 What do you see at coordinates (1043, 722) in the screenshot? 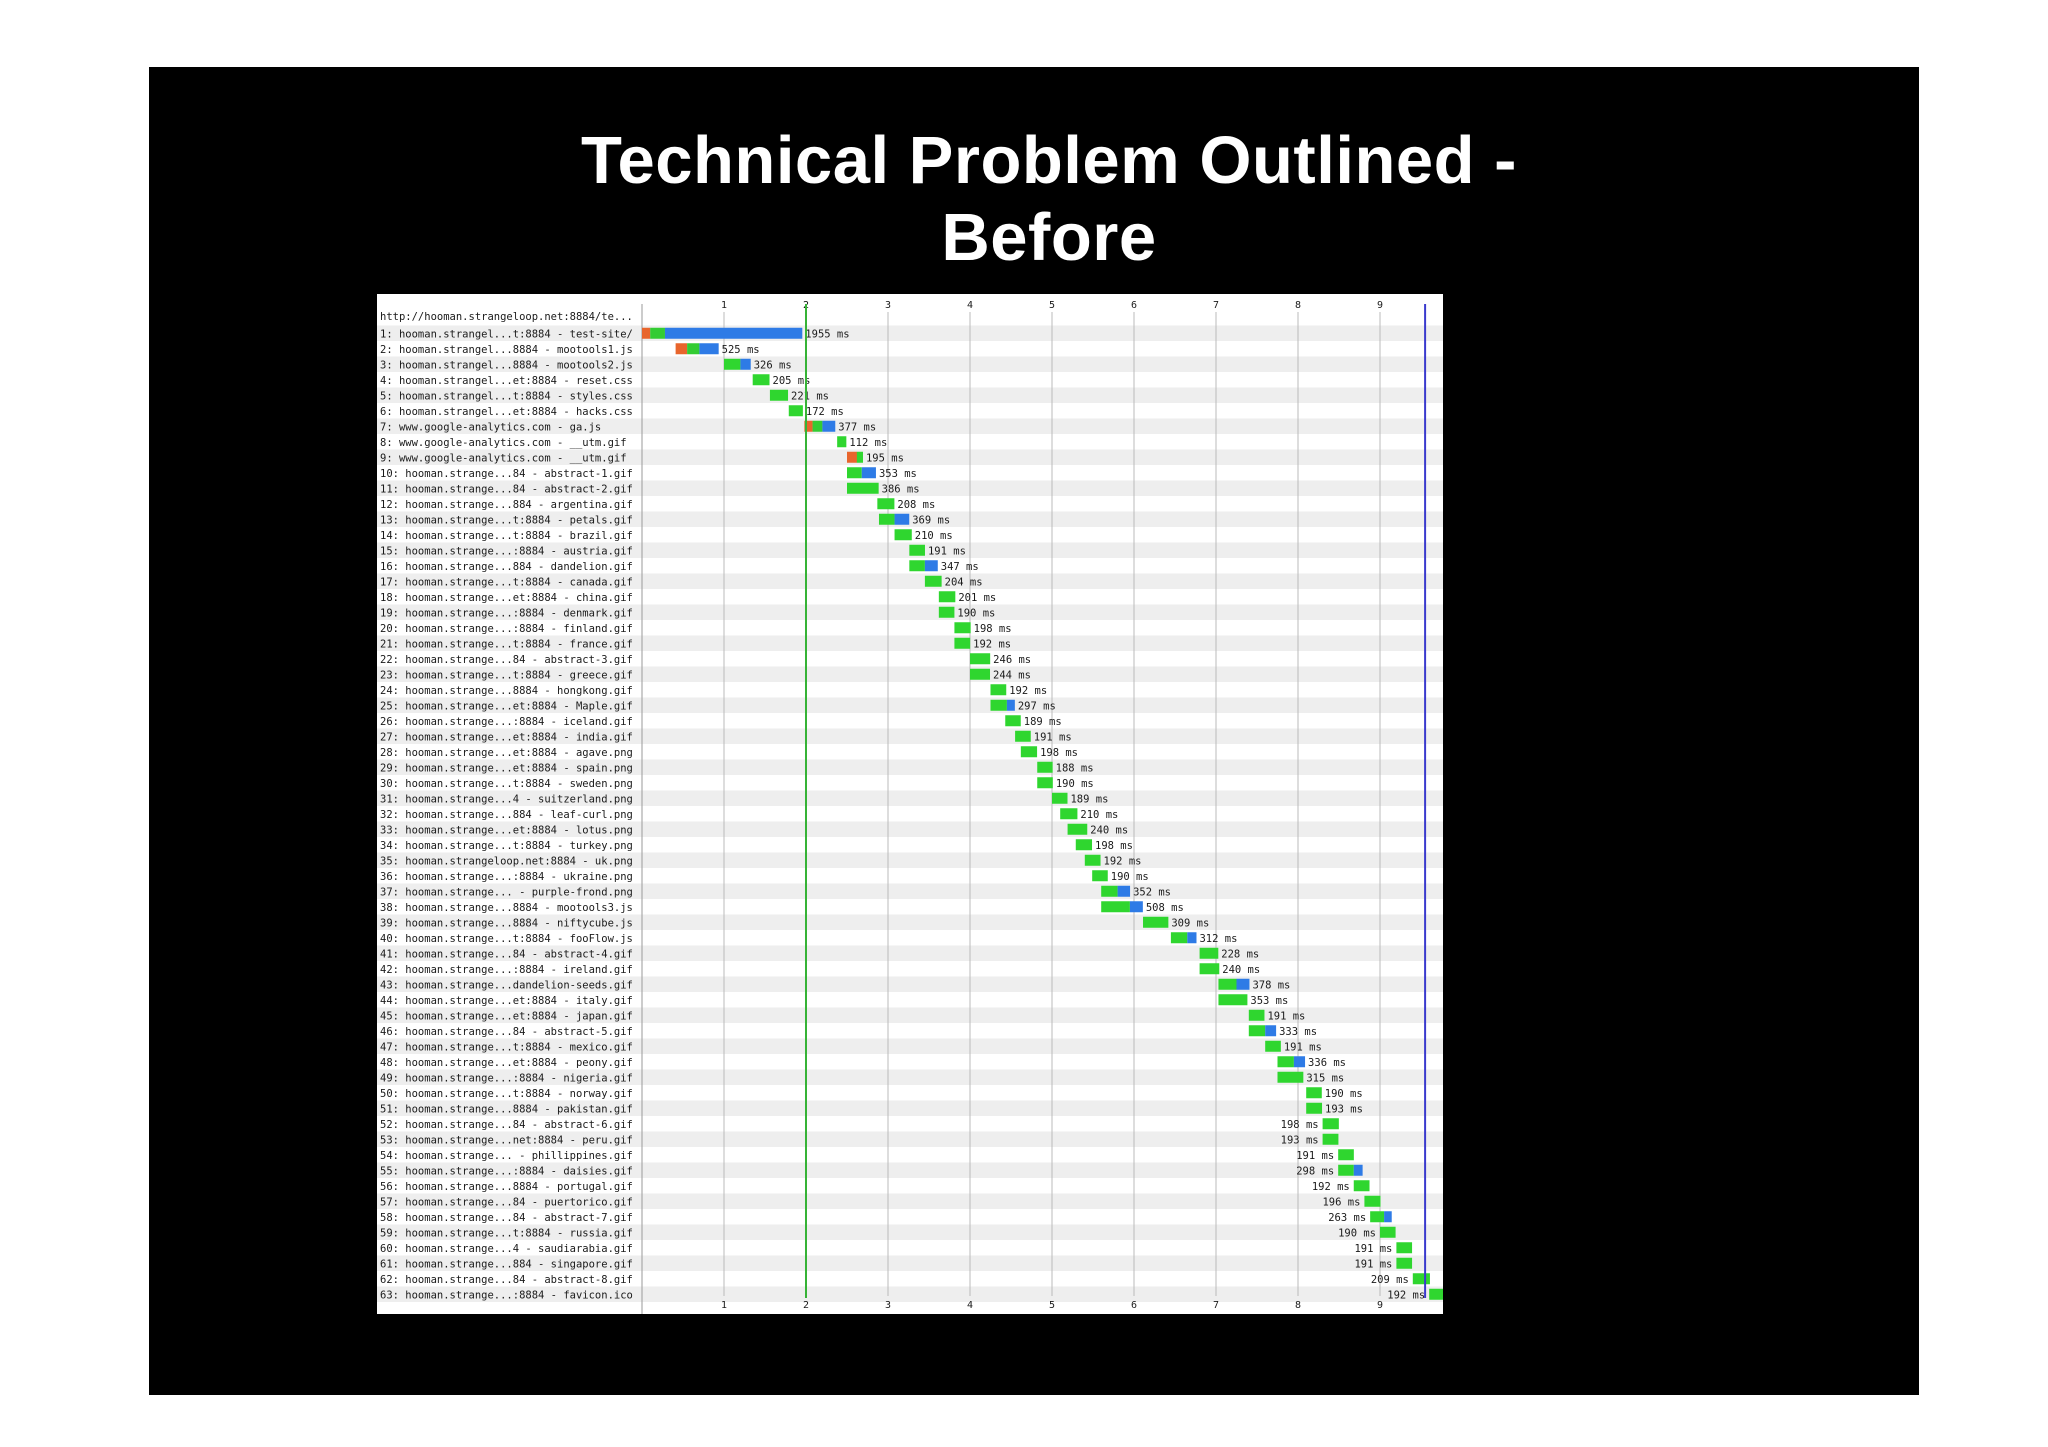
I see `duration-label: 189 ms` at bounding box center [1043, 722].